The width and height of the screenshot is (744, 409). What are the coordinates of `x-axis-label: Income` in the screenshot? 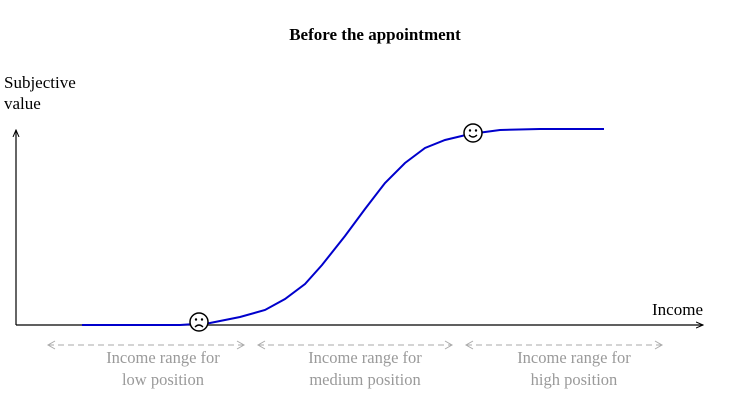 It's located at (677, 309).